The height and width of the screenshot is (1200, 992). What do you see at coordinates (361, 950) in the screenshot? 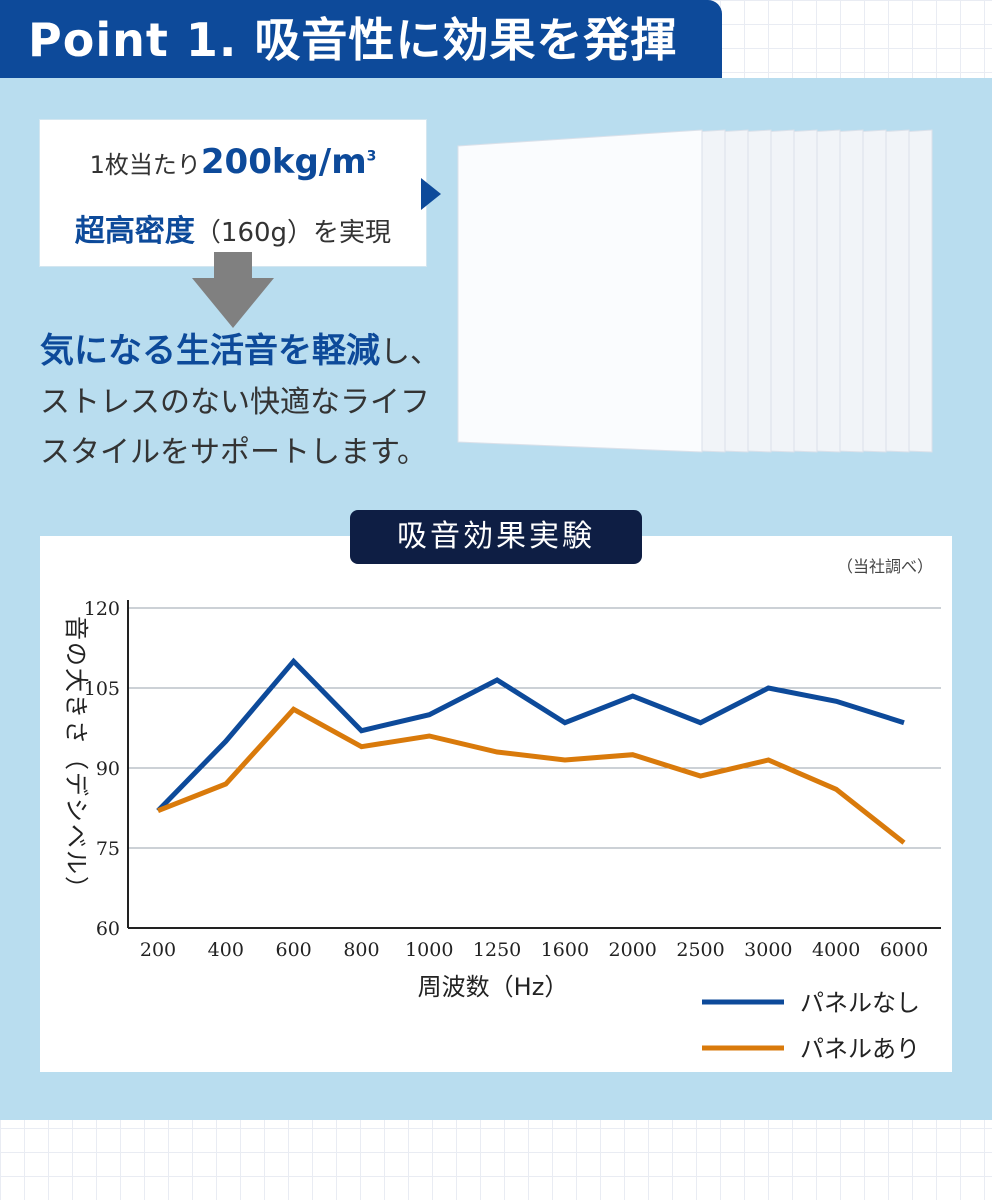
I see `x-tick-label: 800` at bounding box center [361, 950].